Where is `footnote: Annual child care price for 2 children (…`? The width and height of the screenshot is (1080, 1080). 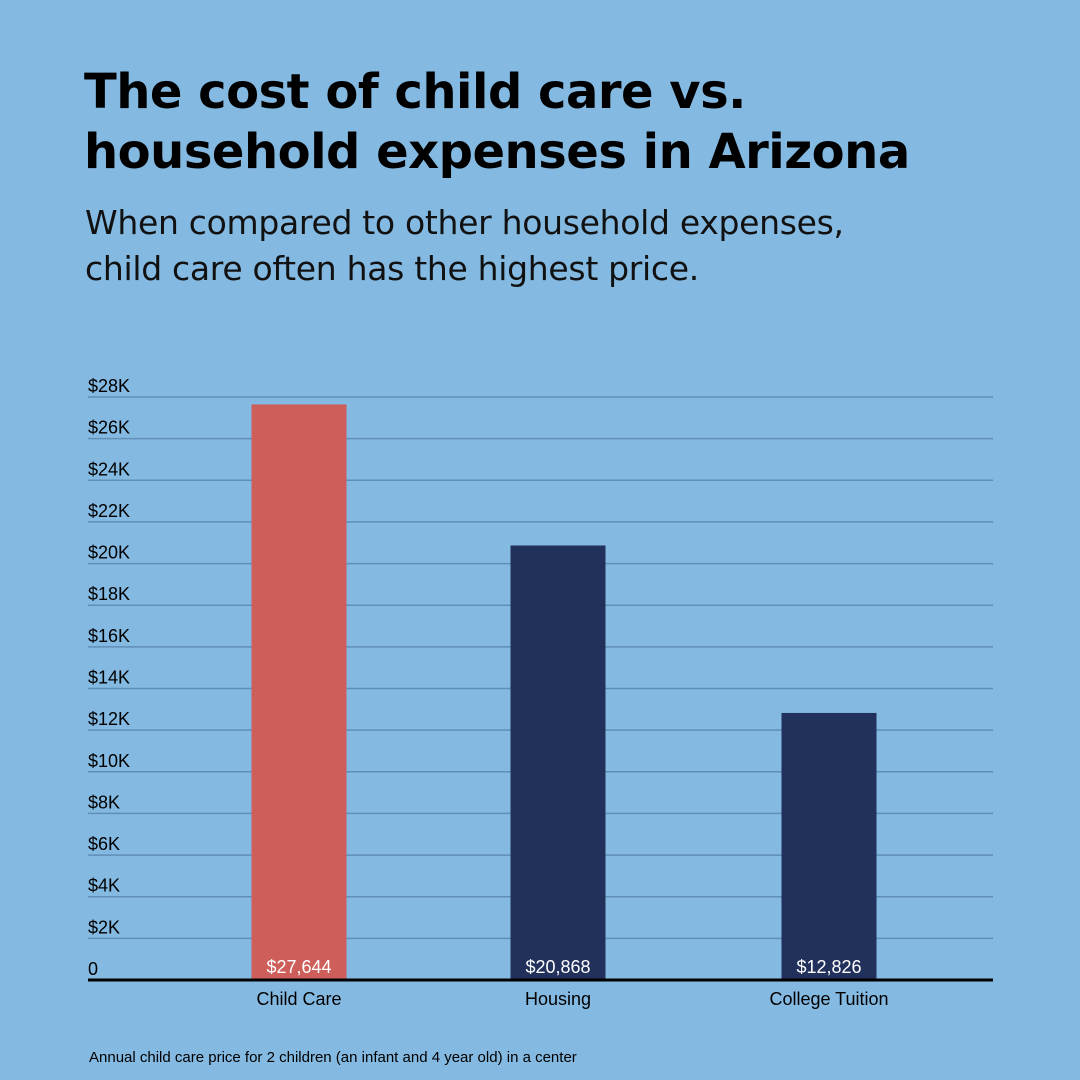 footnote: Annual child care price for 2 children (… is located at coordinates (333, 1057).